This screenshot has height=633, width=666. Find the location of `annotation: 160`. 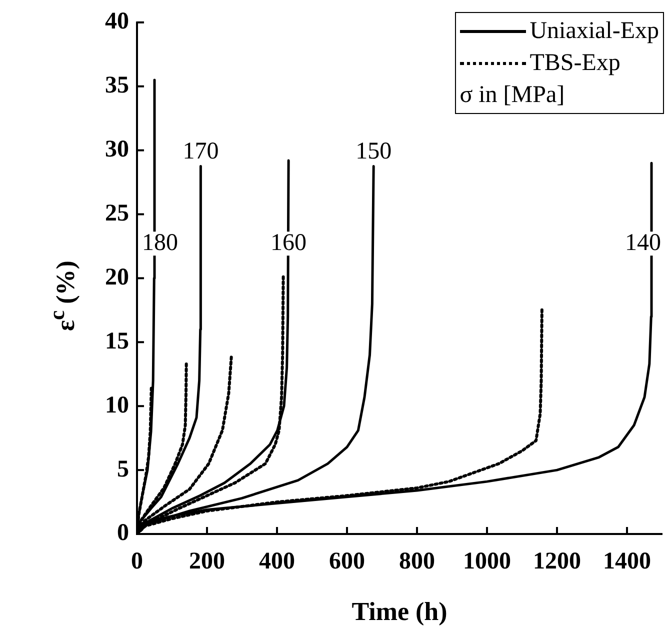

annotation: 160 is located at coordinates (288, 243).